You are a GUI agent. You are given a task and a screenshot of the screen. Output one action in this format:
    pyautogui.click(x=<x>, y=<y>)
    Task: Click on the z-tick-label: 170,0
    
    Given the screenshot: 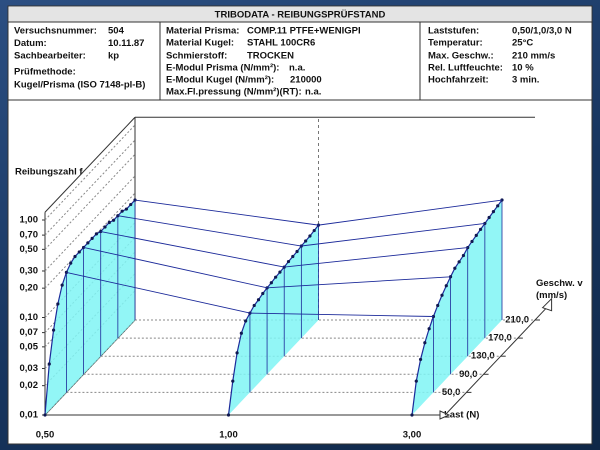 What is the action you would take?
    pyautogui.click(x=500, y=338)
    